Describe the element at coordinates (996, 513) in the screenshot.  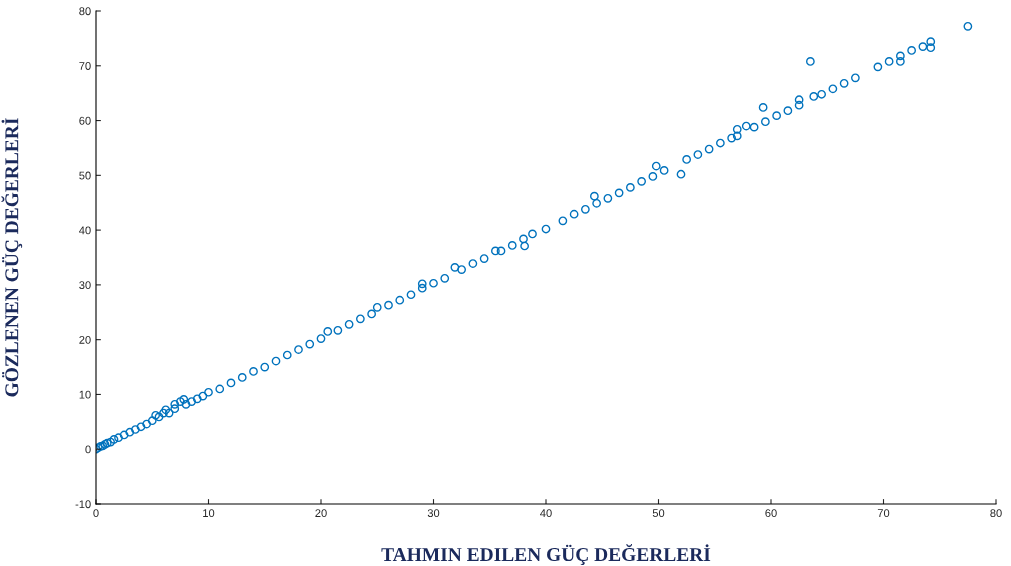
I see `x-tick-label: 80` at that location.